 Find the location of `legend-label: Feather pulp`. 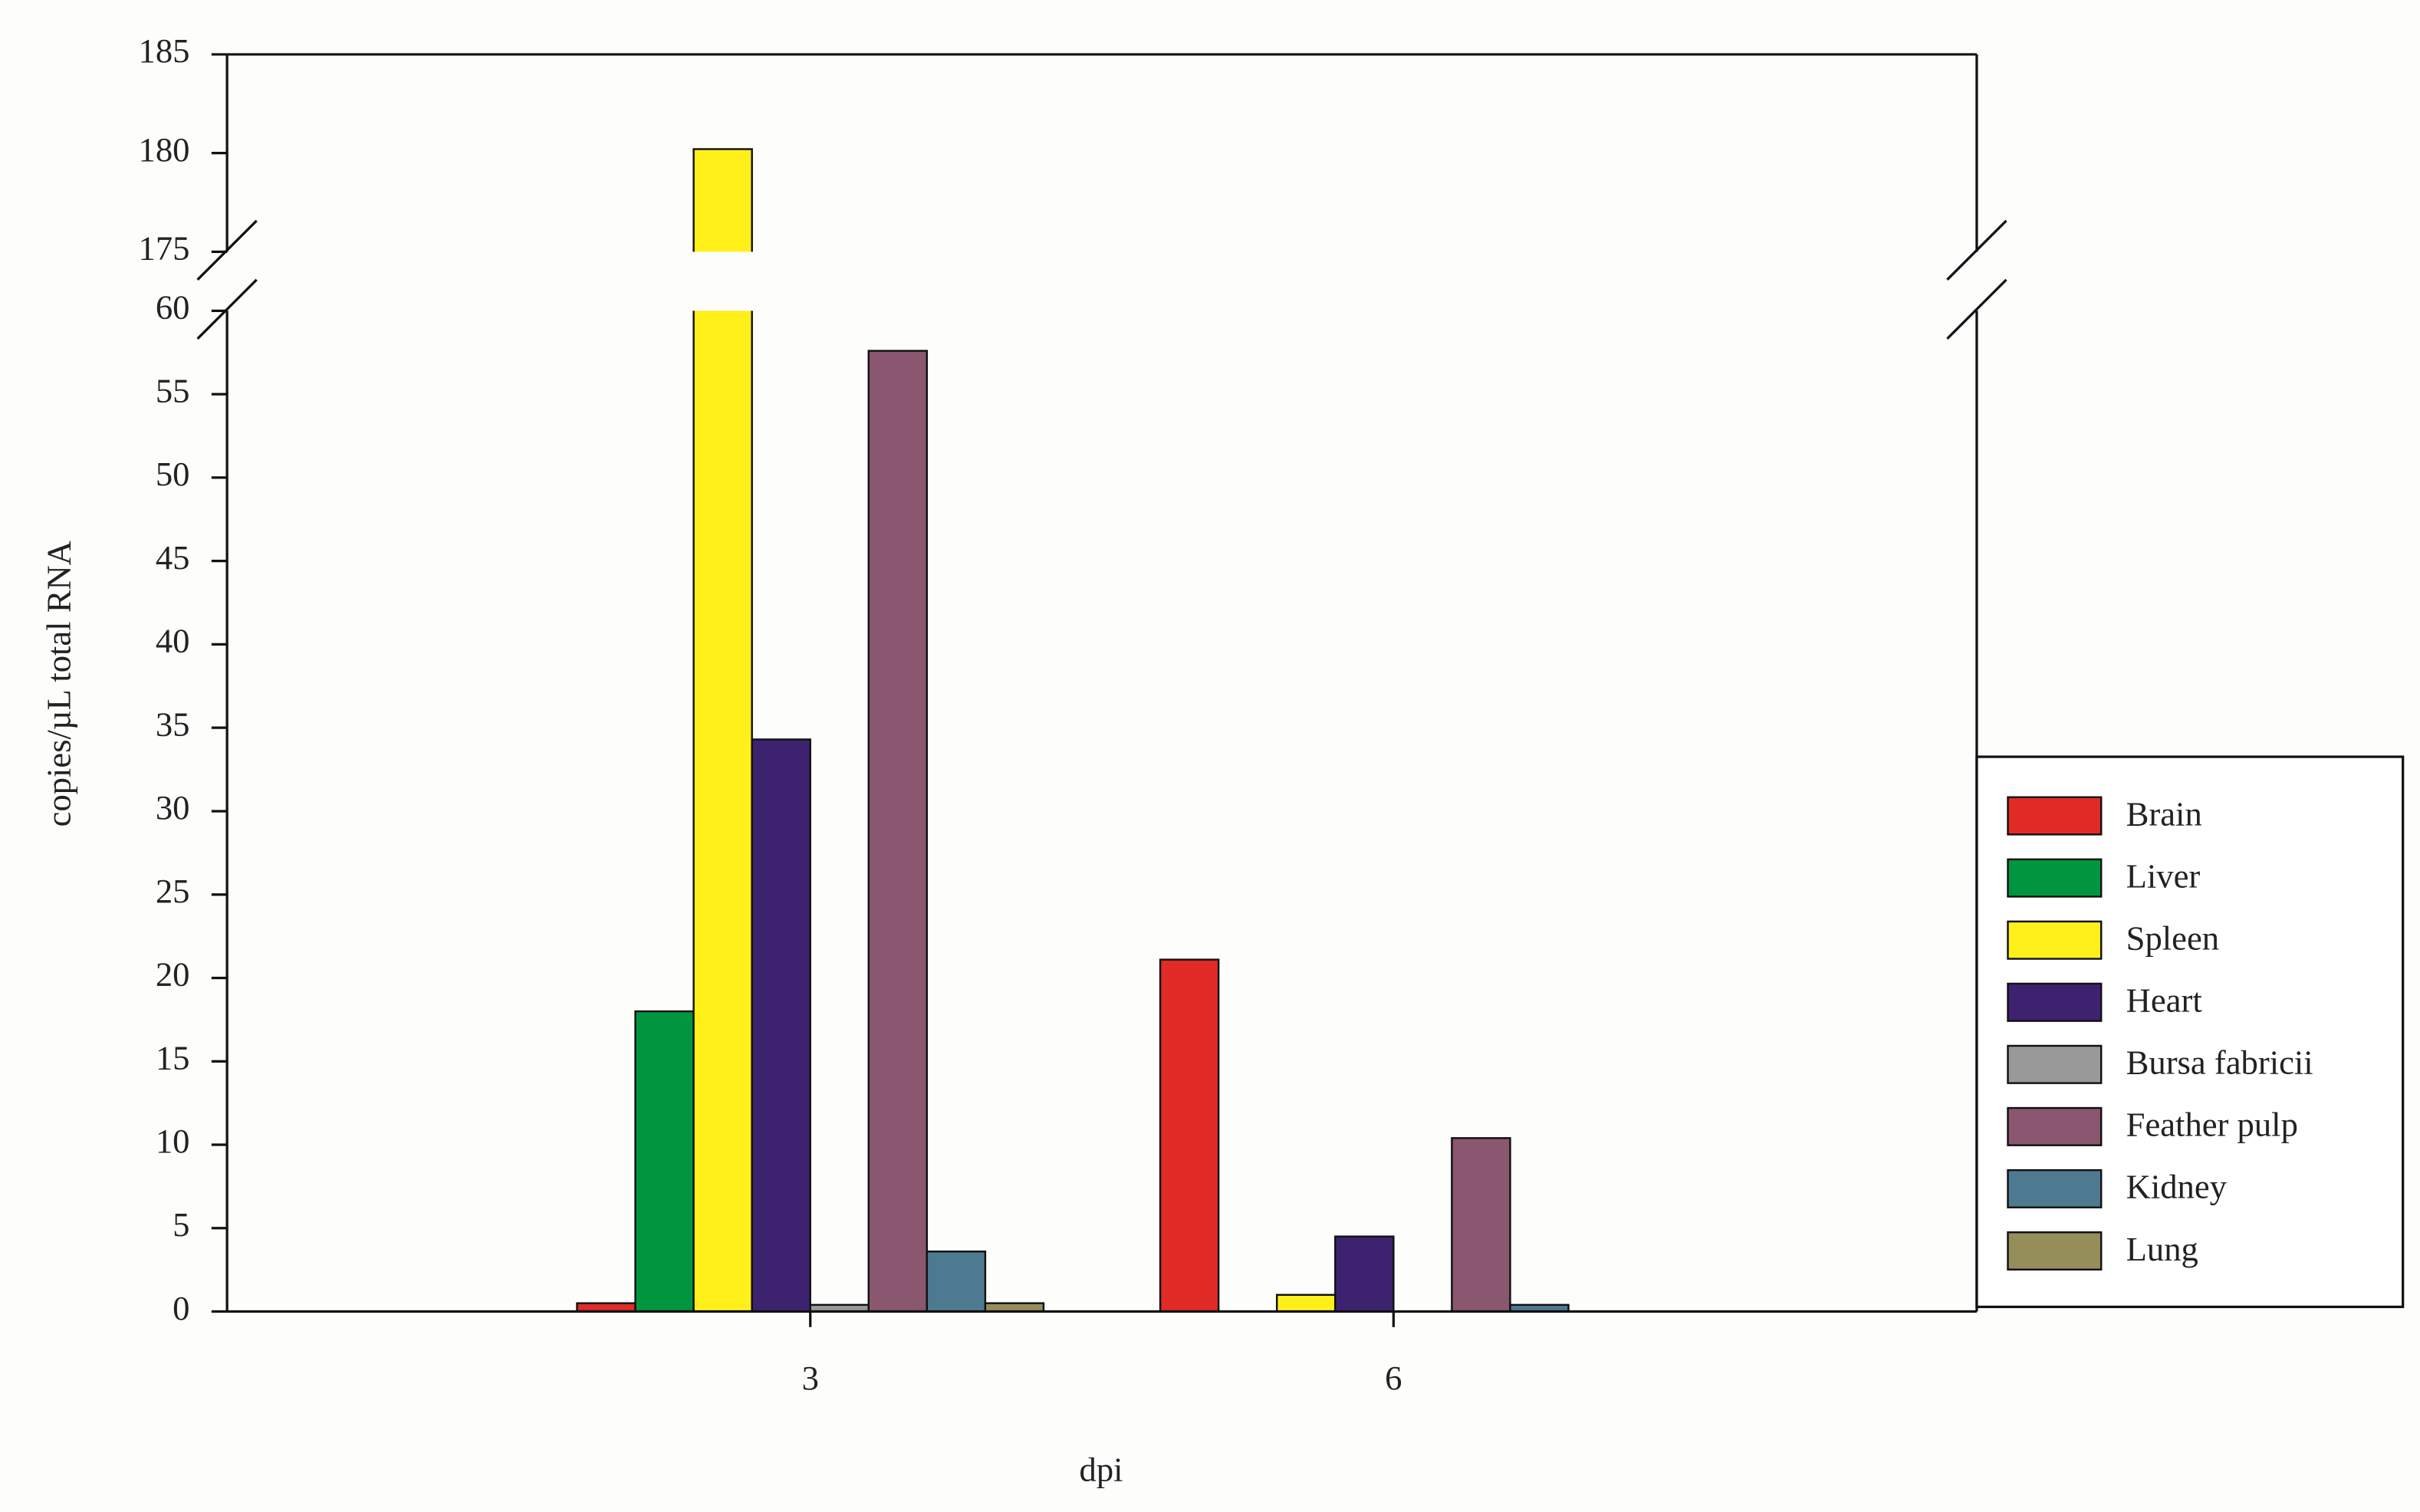

legend-label: Feather pulp is located at coordinates (2212, 1125).